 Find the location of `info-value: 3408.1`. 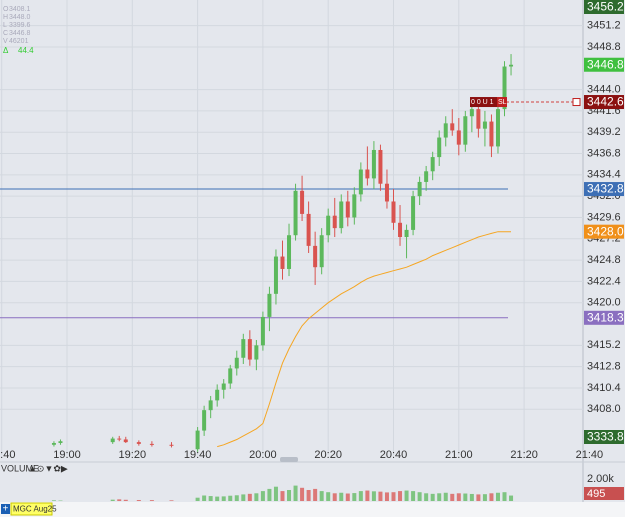

info-value: 3408.1 is located at coordinates (20, 9).